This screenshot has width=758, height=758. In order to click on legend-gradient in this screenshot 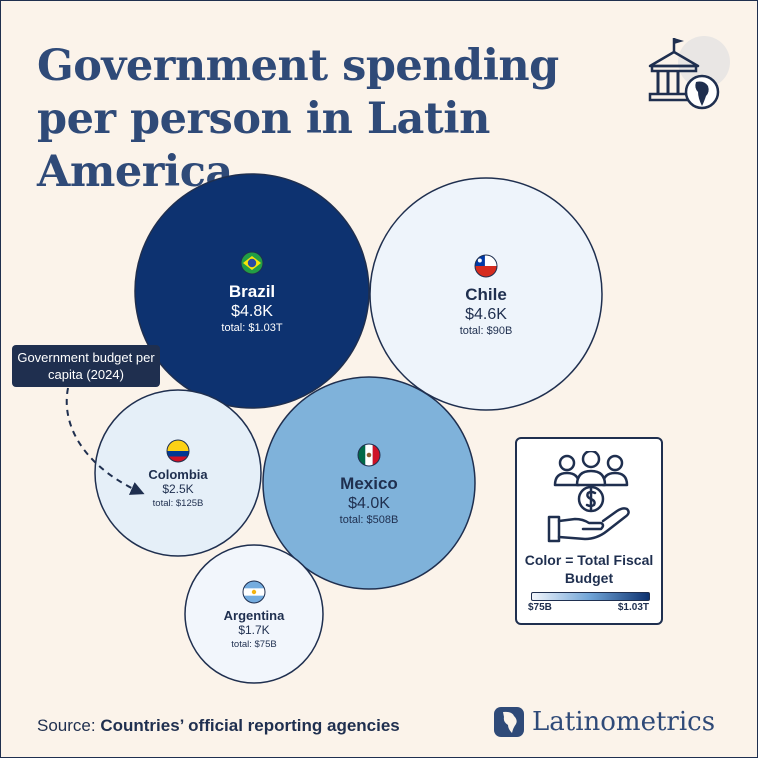, I will do `click(590, 596)`.